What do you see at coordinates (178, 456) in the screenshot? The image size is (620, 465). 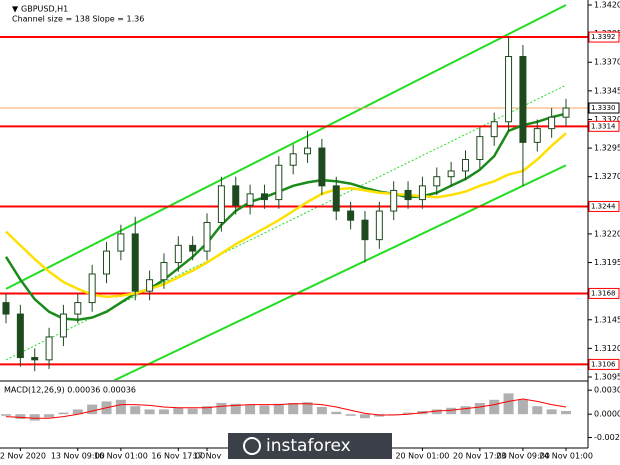 I see `x-tick-label: 16 Nov 17:00` at bounding box center [178, 456].